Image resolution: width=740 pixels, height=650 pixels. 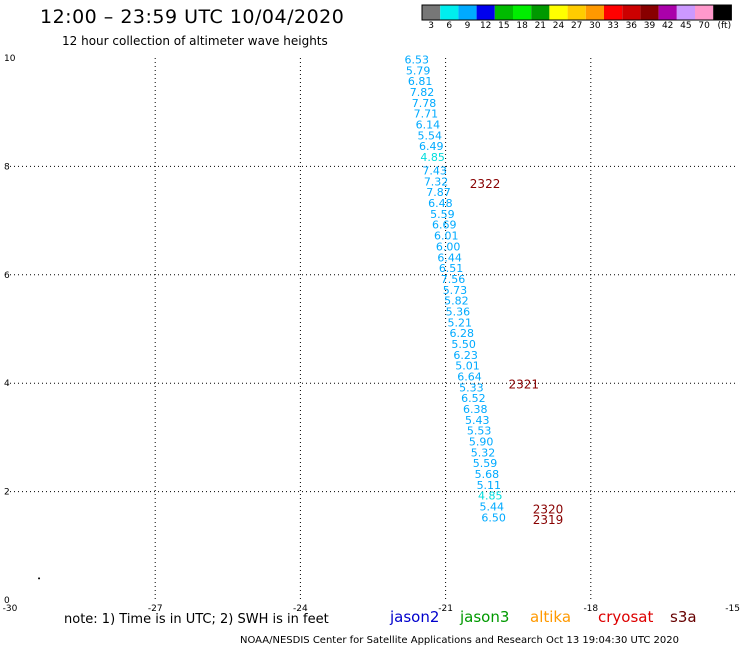 I want to click on y-tick-label: 6, so click(x=7, y=276).